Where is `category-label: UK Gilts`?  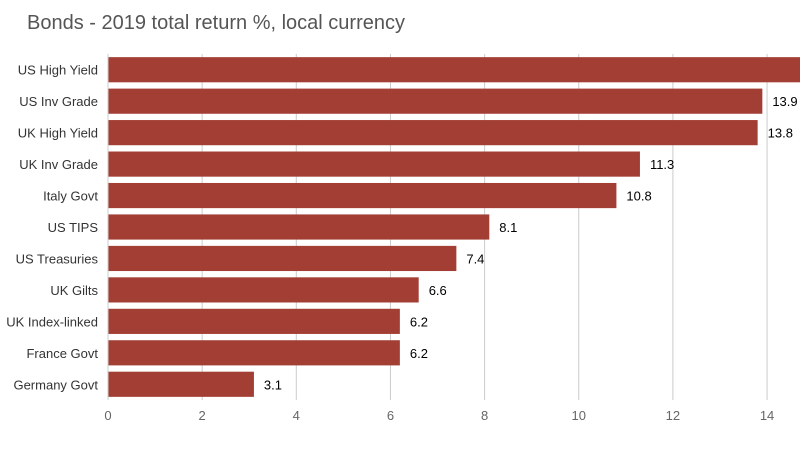
category-label: UK Gilts is located at coordinates (74, 290).